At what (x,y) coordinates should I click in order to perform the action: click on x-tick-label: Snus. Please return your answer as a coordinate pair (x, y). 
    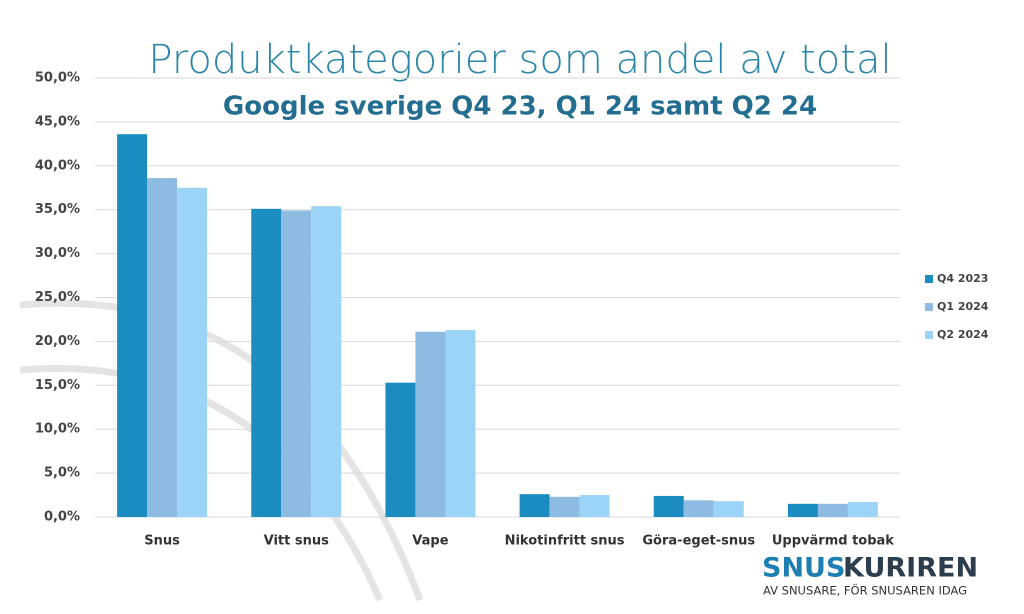
    Looking at the image, I should click on (162, 541).